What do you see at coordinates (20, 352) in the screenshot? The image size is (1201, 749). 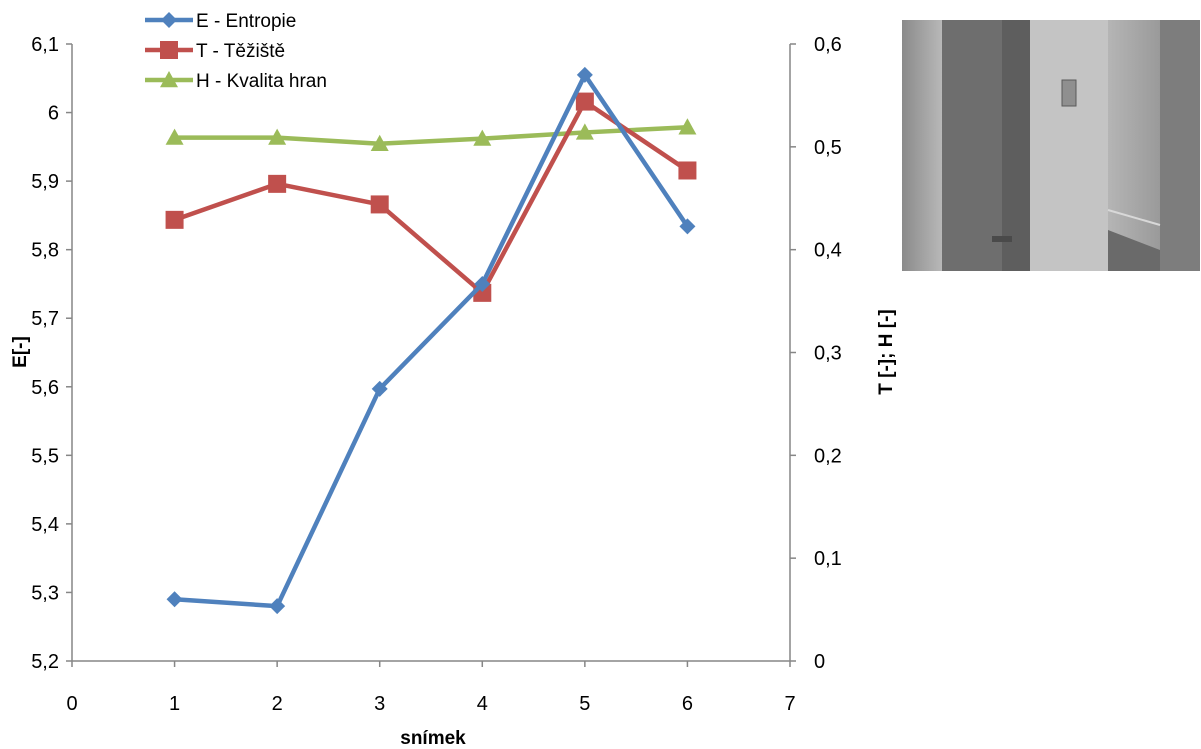 I see `y-left-axis-title: E[-]` at bounding box center [20, 352].